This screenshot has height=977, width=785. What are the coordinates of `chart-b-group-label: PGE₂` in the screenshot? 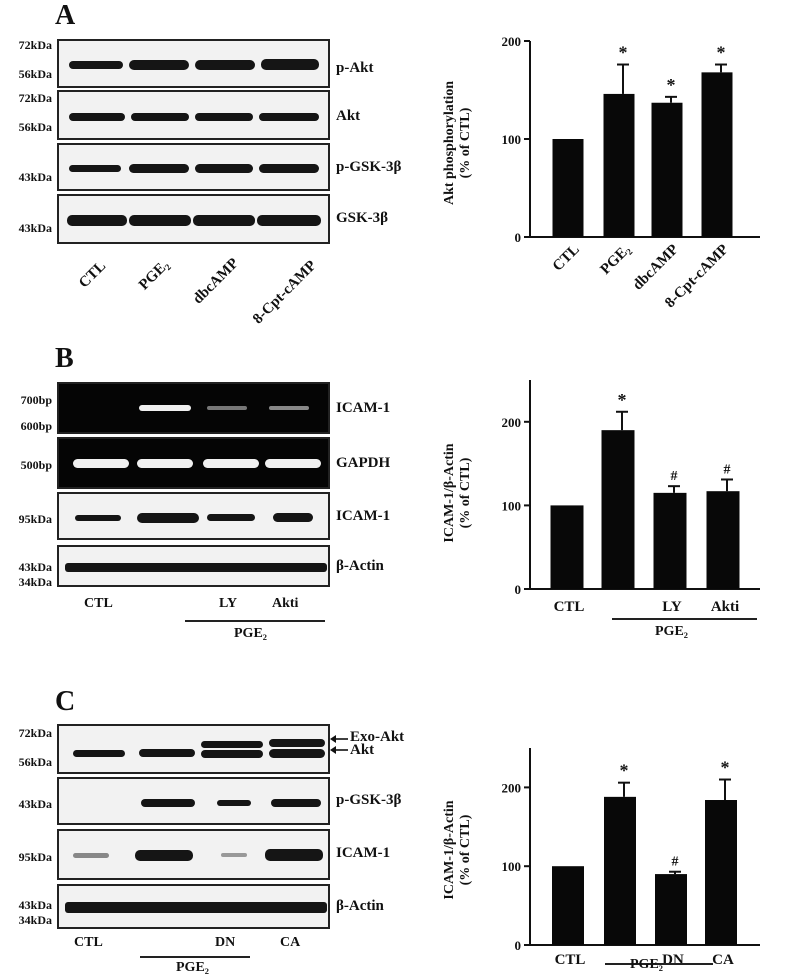 It's located at (671, 631).